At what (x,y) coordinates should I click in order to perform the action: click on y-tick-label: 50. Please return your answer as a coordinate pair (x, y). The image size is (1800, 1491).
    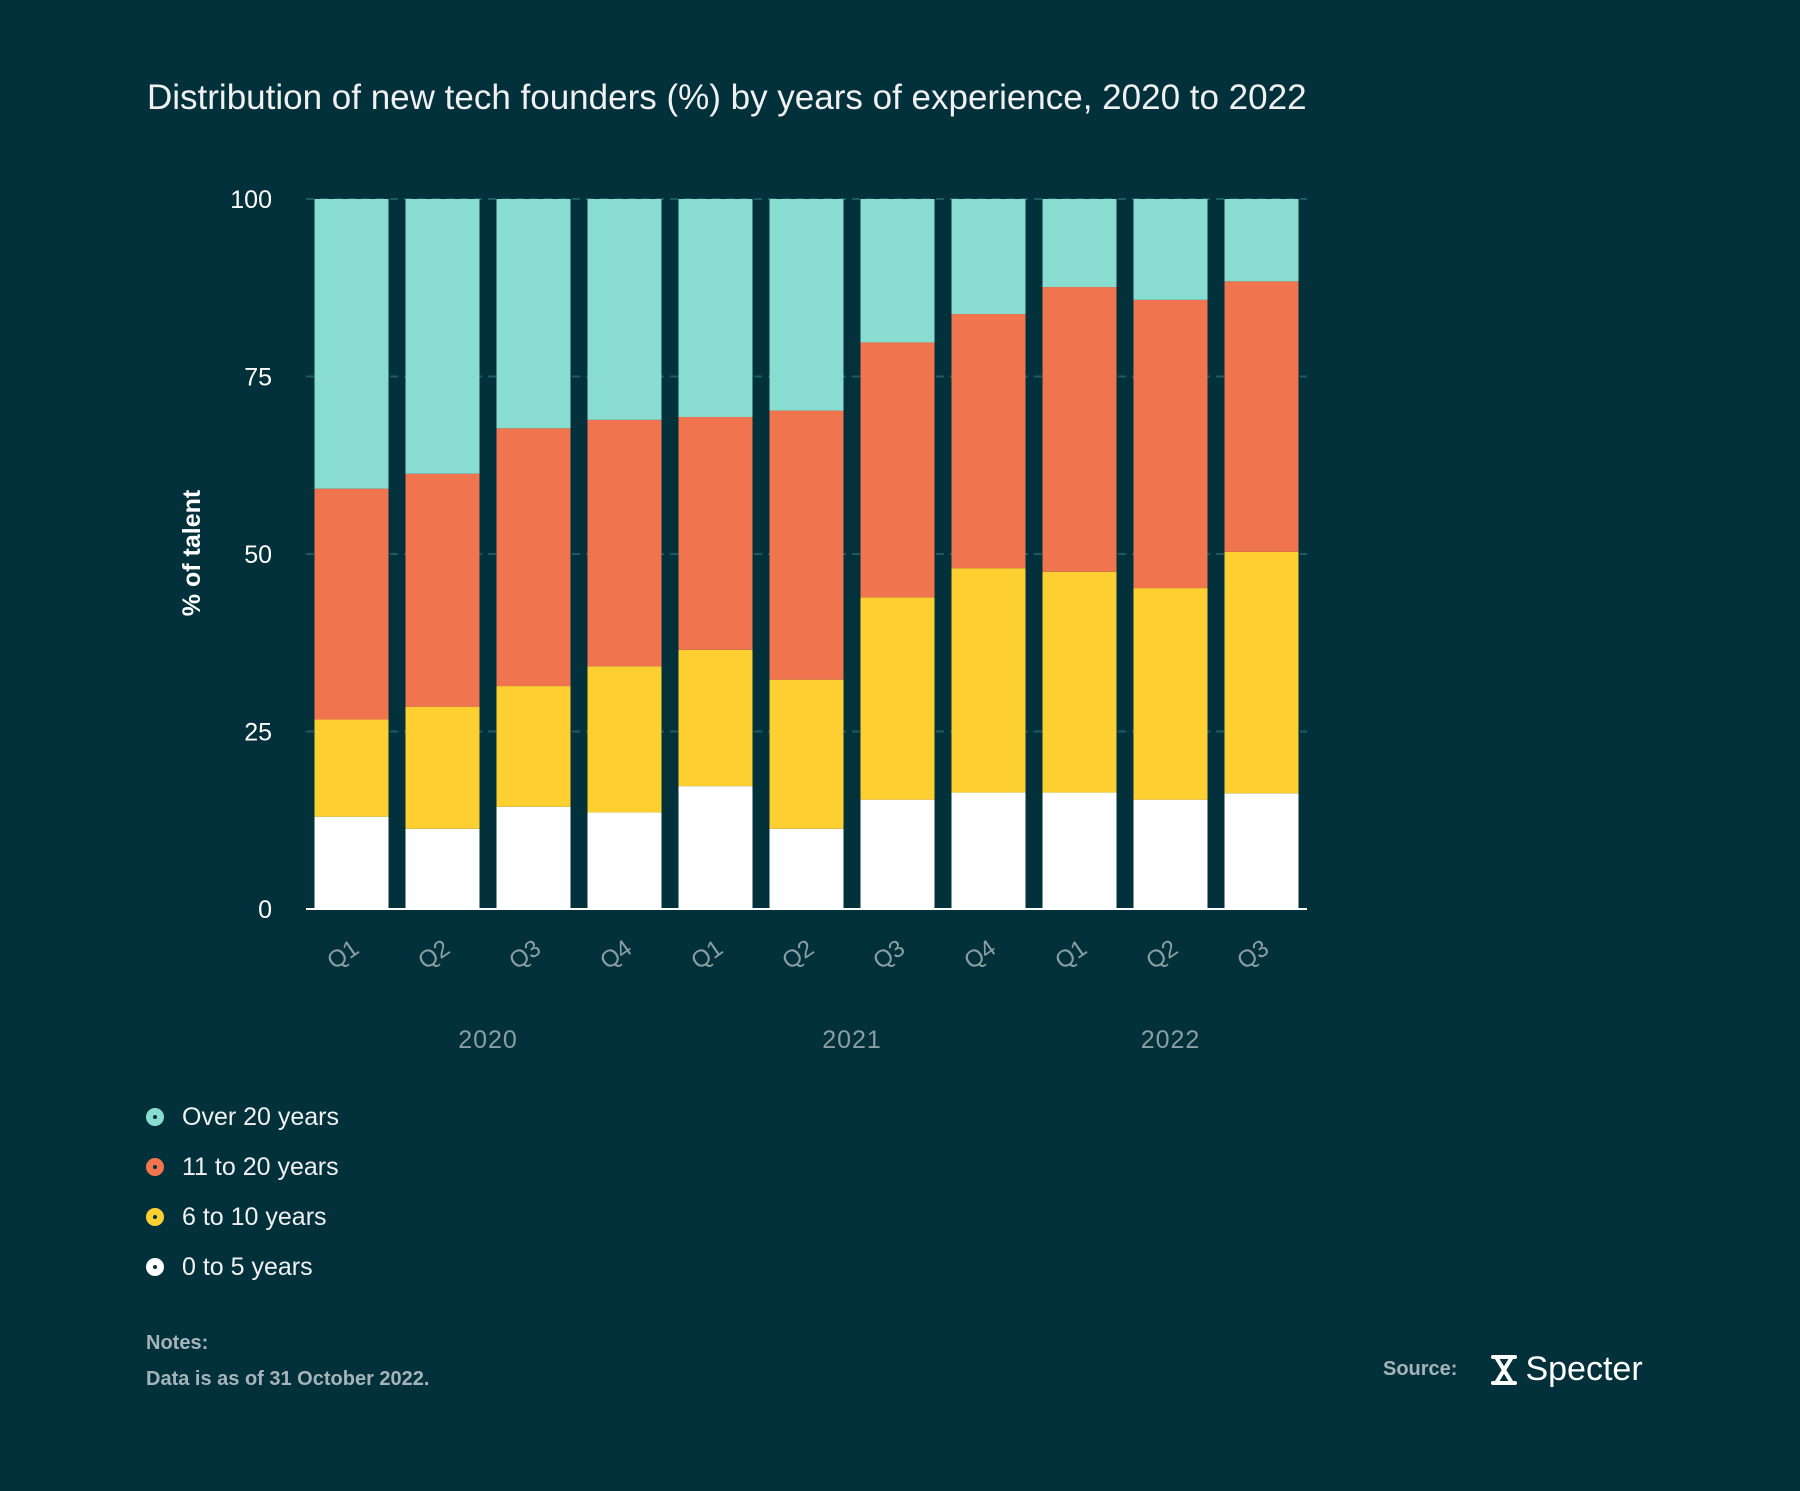
    Looking at the image, I should click on (258, 555).